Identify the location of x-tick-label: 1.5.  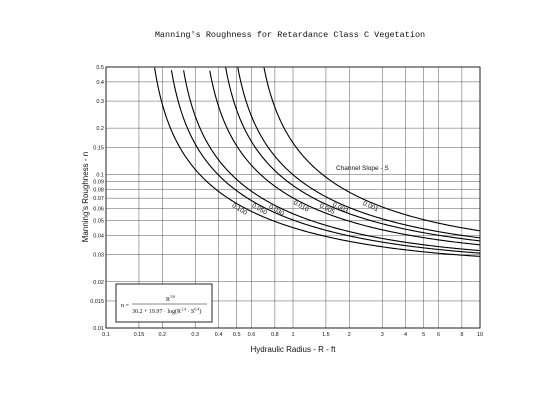
(326, 335).